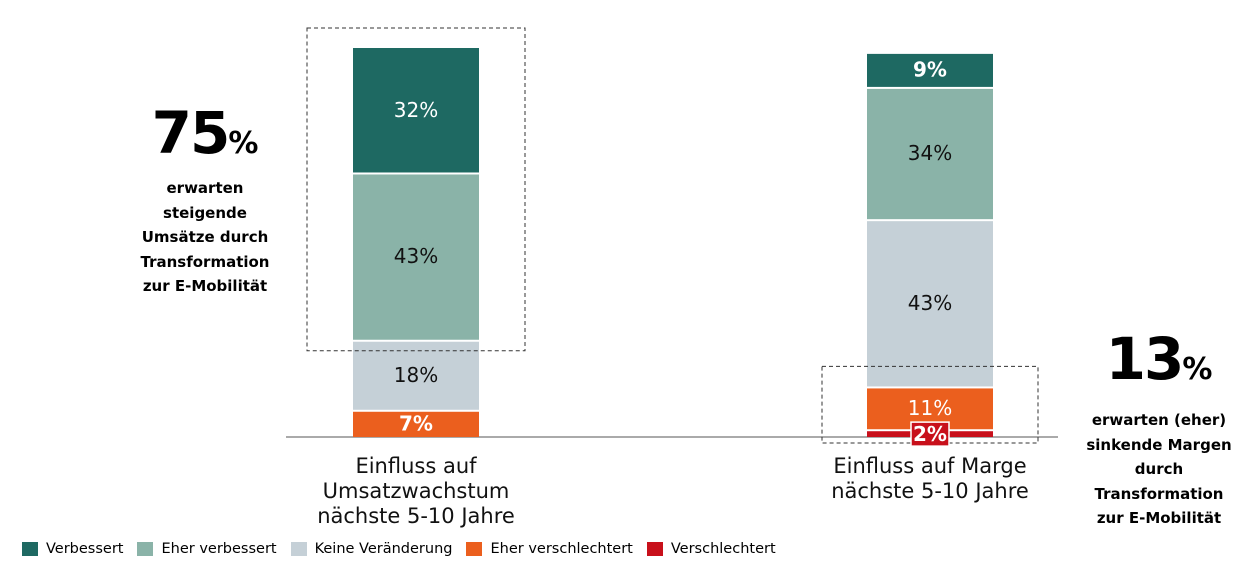  I want to click on category-label: Umsatzwachstum, so click(416, 491).